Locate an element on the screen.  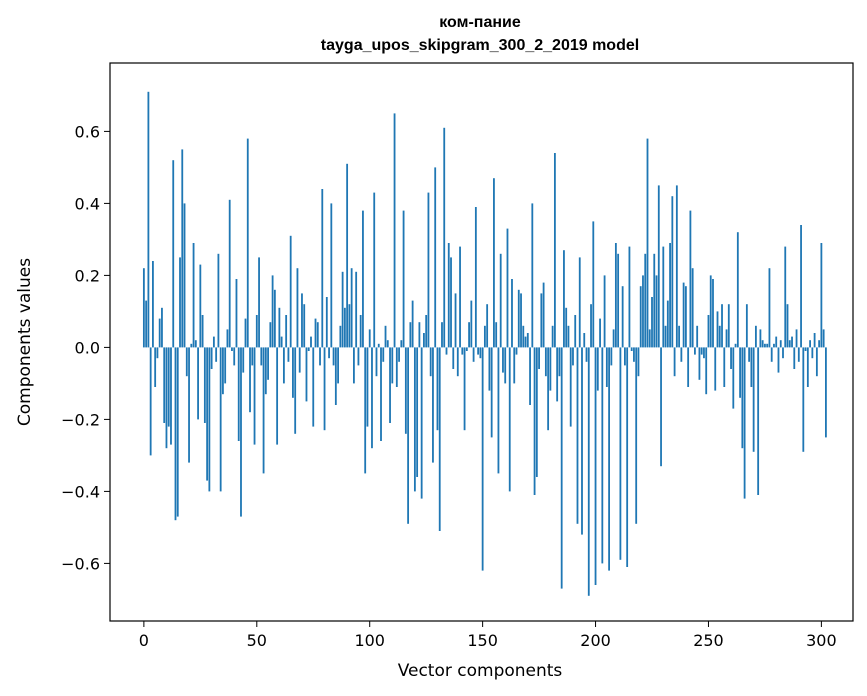
x-axis: 0 50 100 150 200 250 300 is located at coordinates (488, 635).